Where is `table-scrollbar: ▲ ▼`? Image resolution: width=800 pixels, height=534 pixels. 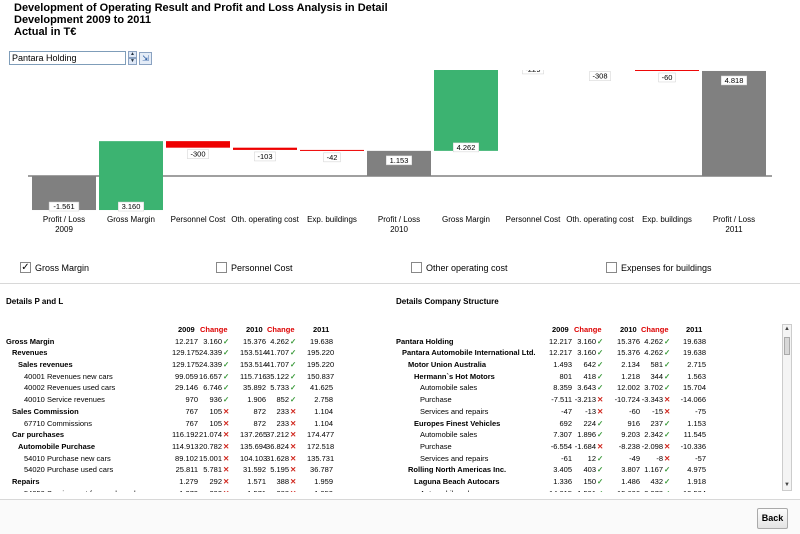 table-scrollbar: ▲ ▼ is located at coordinates (787, 407).